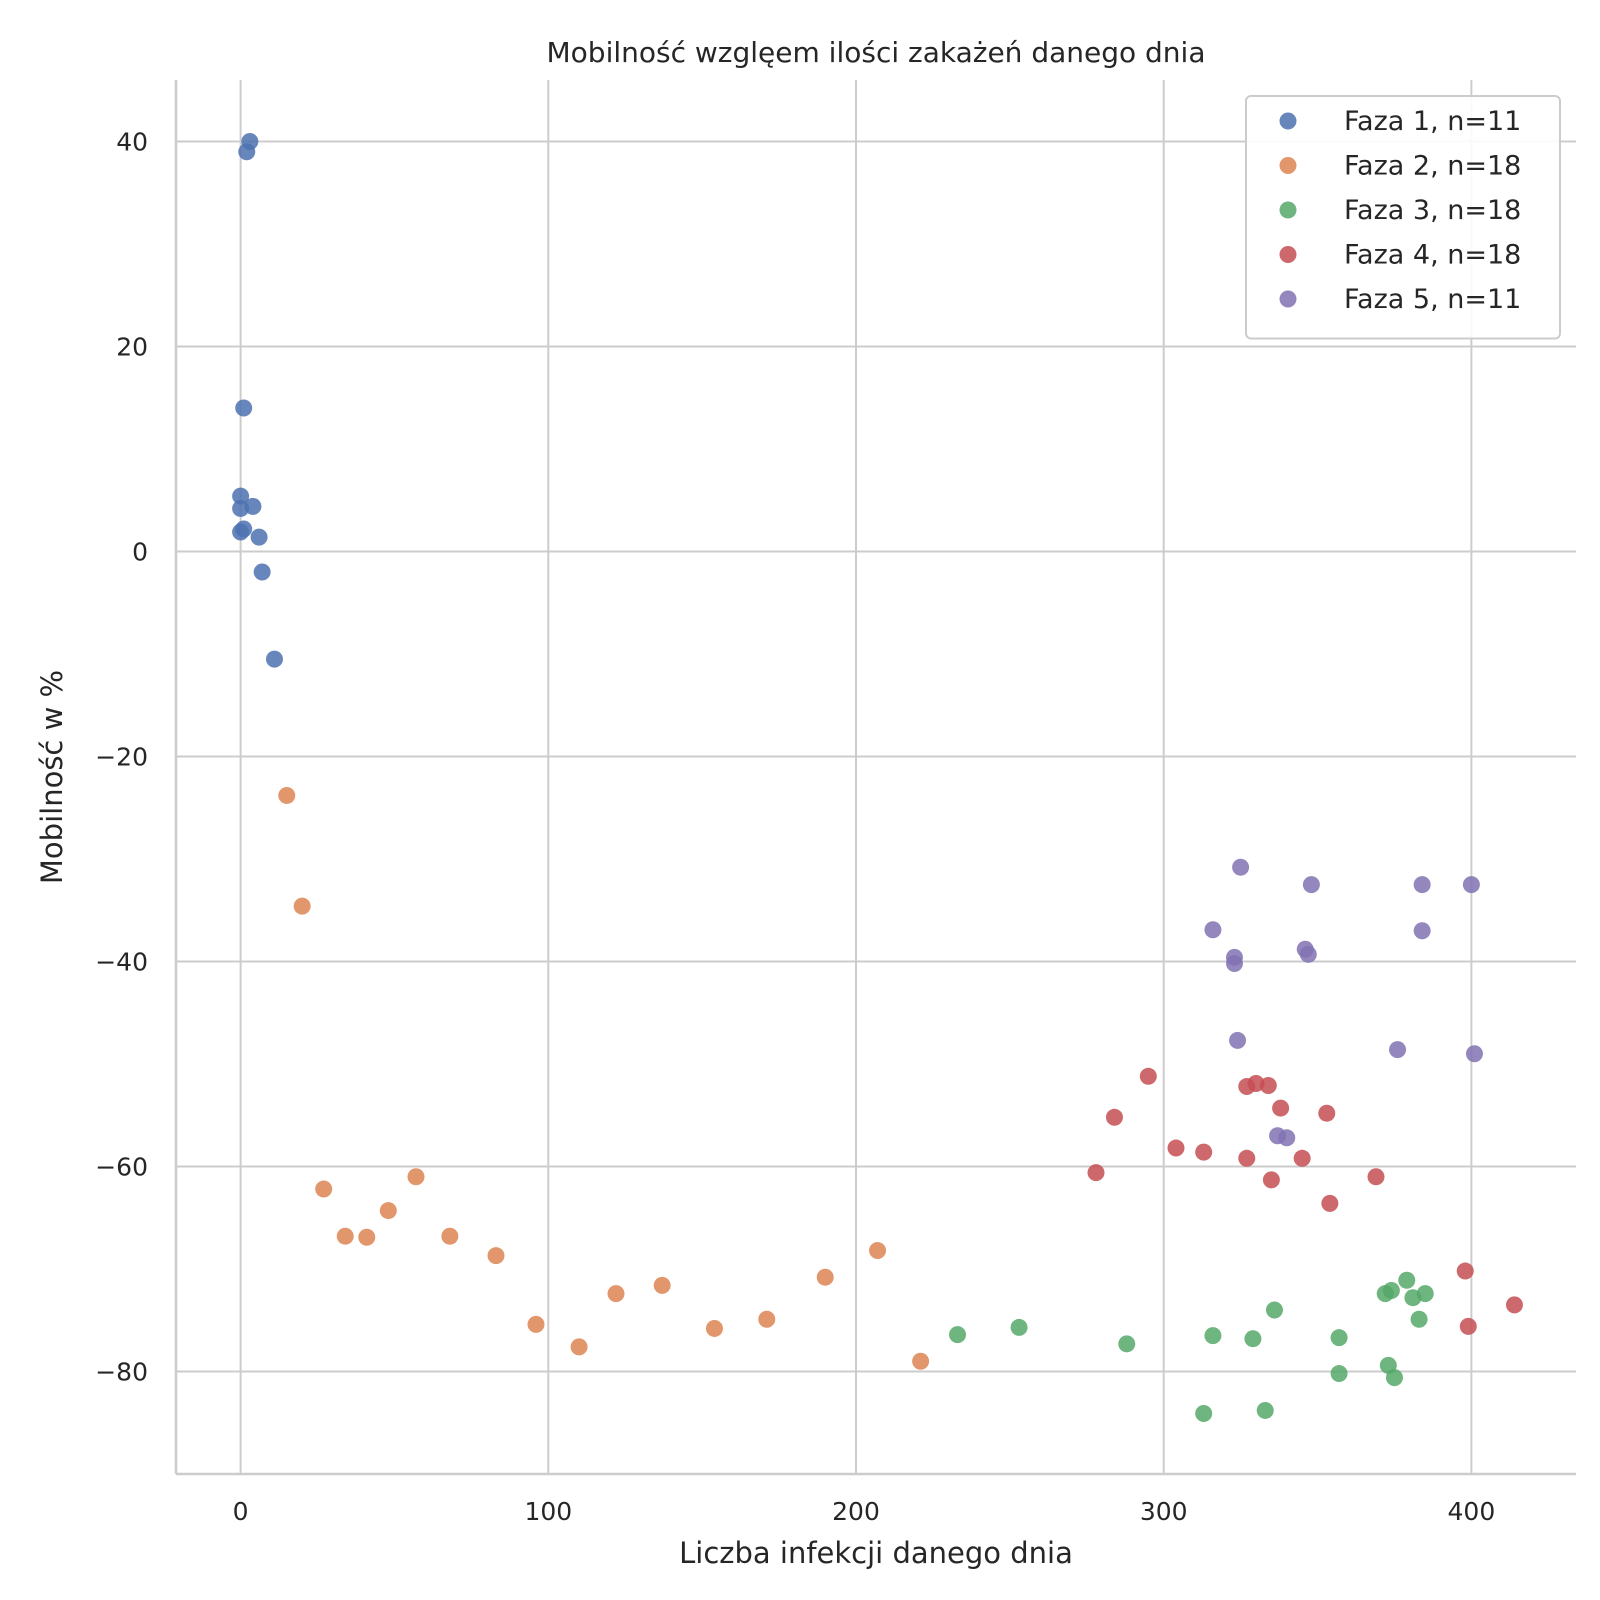  What do you see at coordinates (132, 142) in the screenshot?
I see `y-tick-label: 40` at bounding box center [132, 142].